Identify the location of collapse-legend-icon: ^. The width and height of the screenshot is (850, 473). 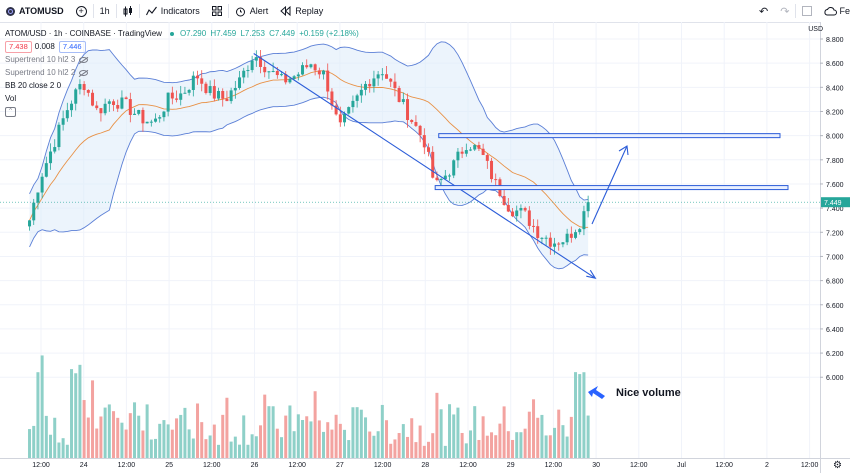
(10, 111).